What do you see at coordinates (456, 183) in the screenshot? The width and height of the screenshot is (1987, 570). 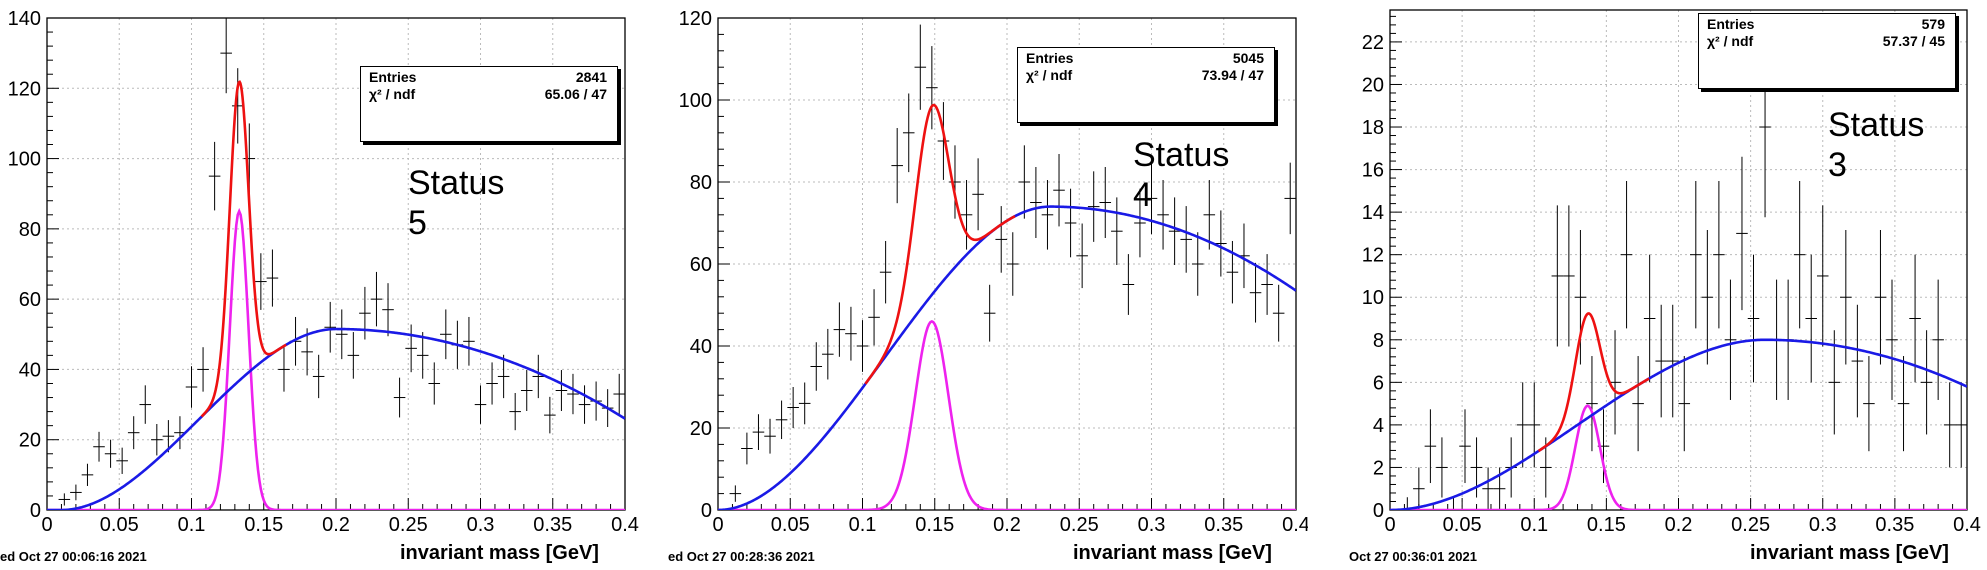 I see `status-text: Status` at bounding box center [456, 183].